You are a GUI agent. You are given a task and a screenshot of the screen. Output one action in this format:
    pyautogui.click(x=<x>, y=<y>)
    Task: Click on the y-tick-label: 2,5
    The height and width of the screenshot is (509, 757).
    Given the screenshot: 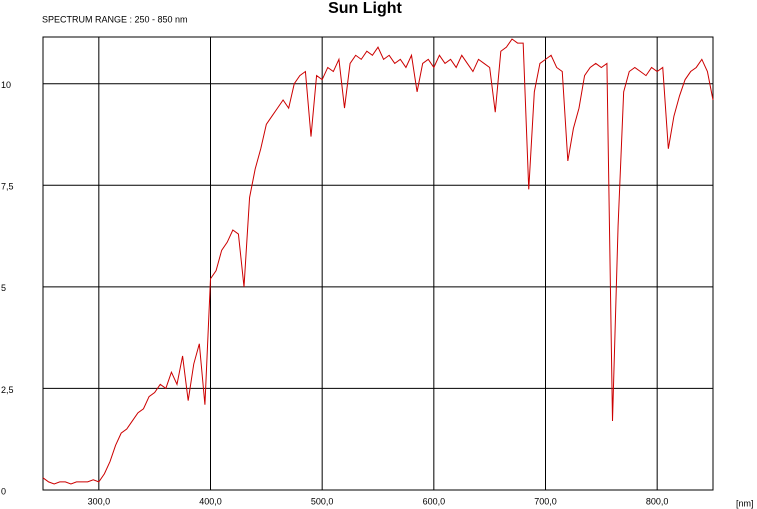 What is the action you would take?
    pyautogui.click(x=7, y=390)
    